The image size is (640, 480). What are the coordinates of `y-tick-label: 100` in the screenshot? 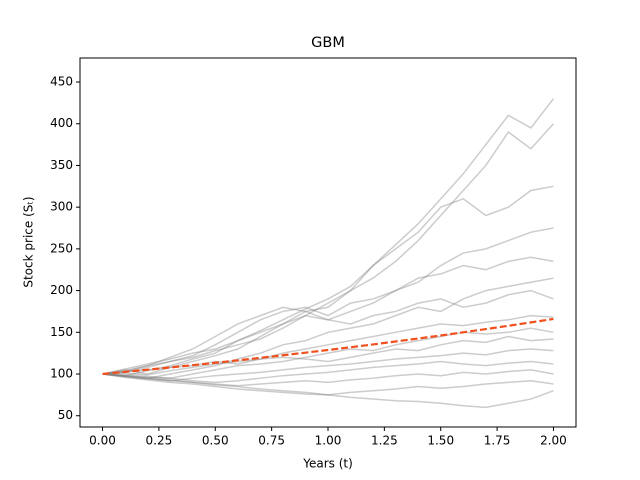 It's located at (61, 374).